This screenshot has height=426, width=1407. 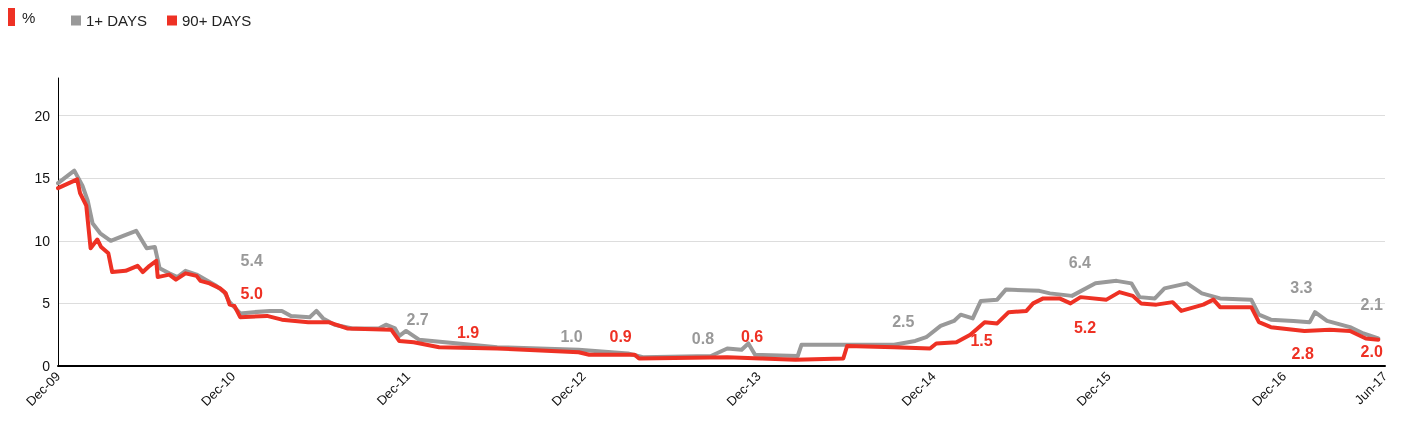 I want to click on y-tick-label: 0, so click(x=46, y=366).